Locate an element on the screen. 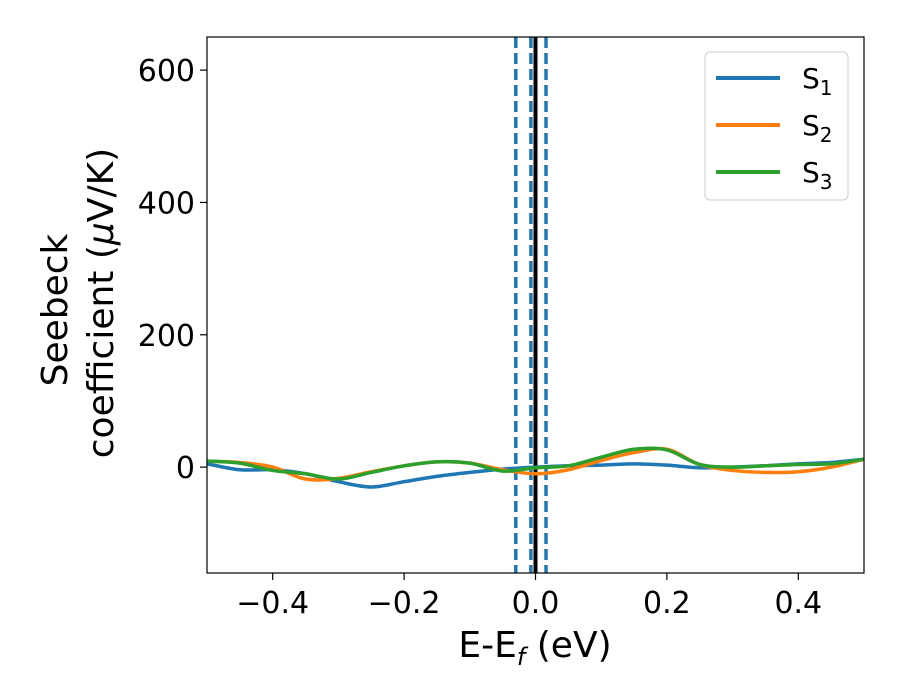  x-tick-label: 0.0 is located at coordinates (536, 603).